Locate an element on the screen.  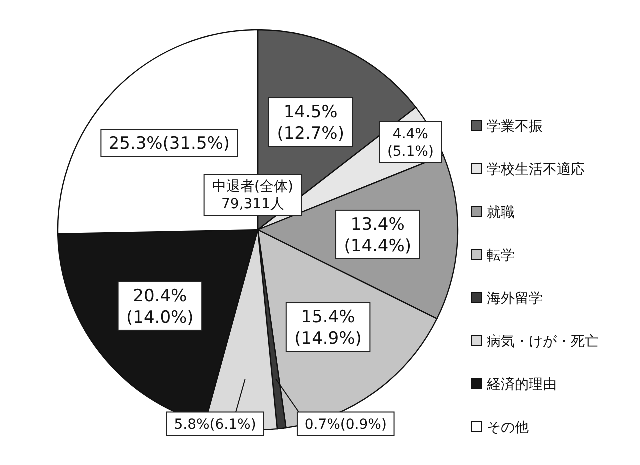
data-label: 25.3%(31.5%) is located at coordinates (169, 144).